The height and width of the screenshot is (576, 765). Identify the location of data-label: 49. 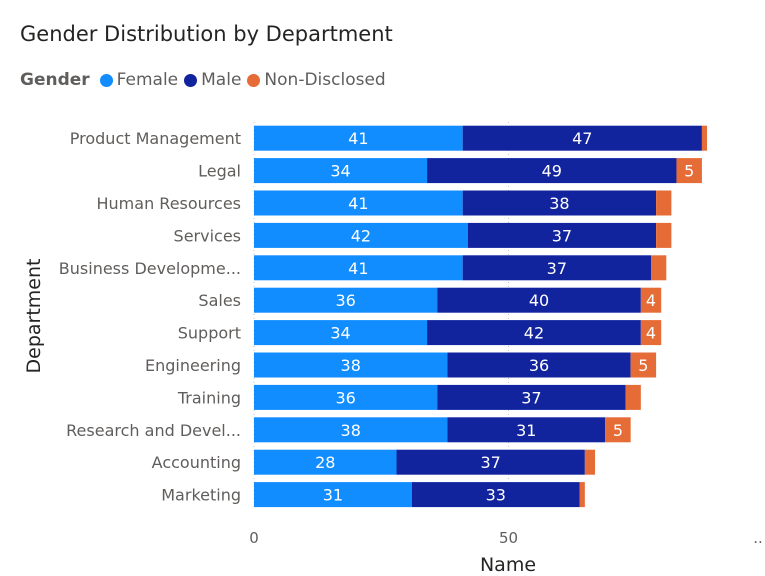
(552, 171).